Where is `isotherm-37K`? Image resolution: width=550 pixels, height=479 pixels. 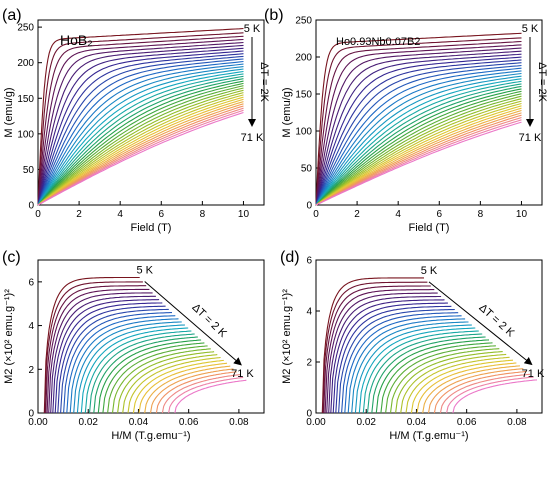
isotherm-37K is located at coordinates (418, 143).